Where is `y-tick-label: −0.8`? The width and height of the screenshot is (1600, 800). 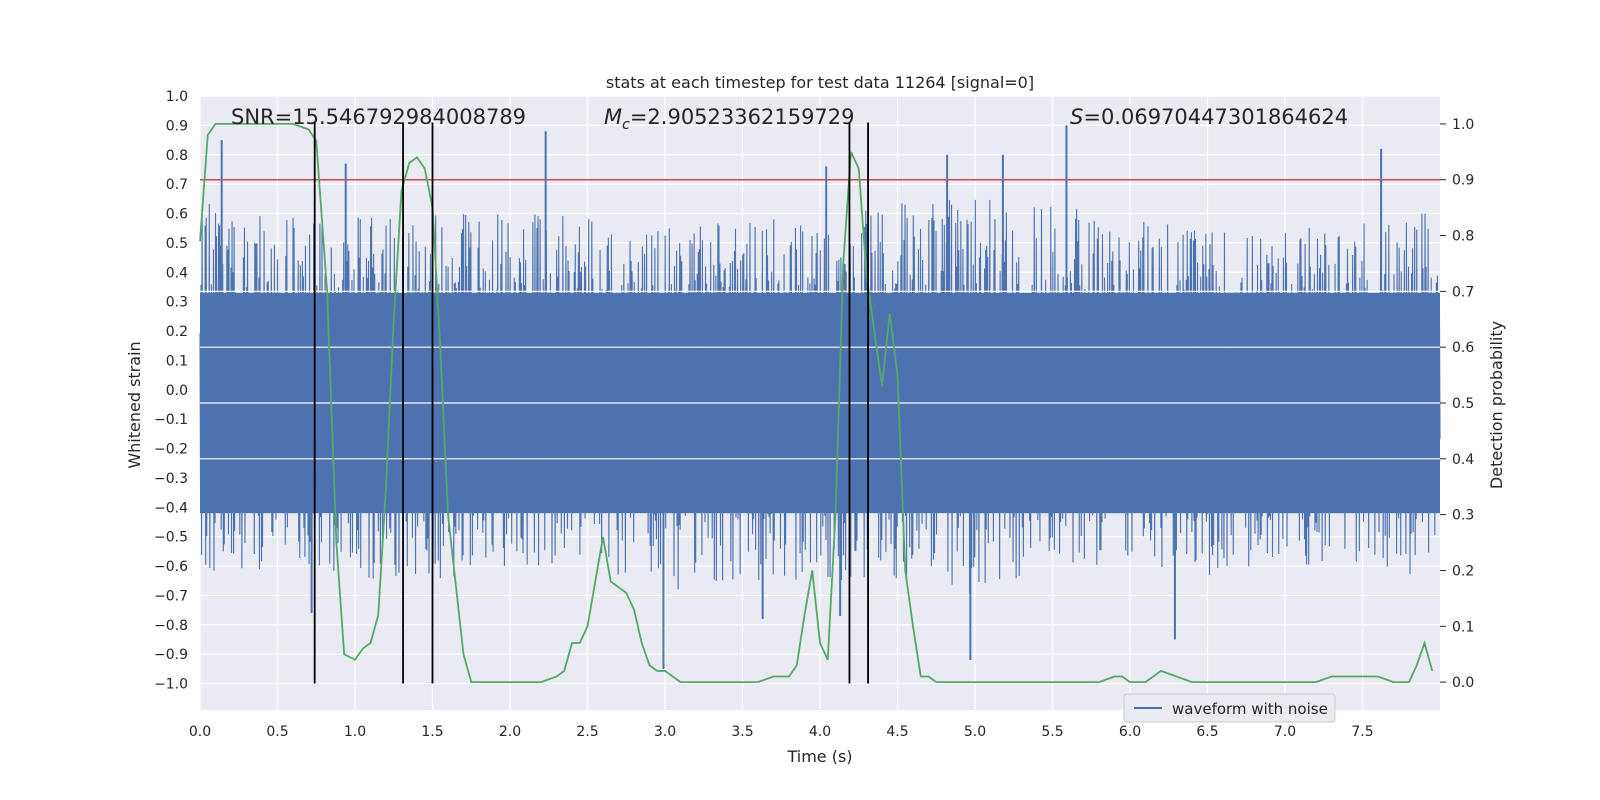
y-tick-label: −0.8 is located at coordinates (171, 626).